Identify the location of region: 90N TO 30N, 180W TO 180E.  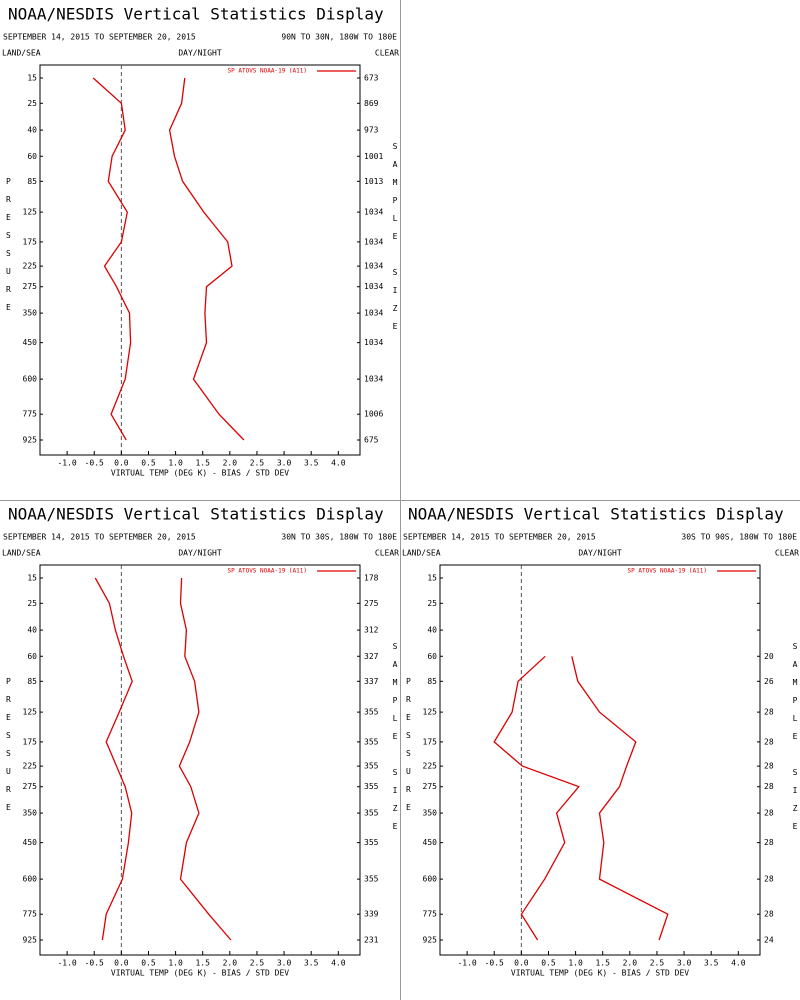
(339, 37).